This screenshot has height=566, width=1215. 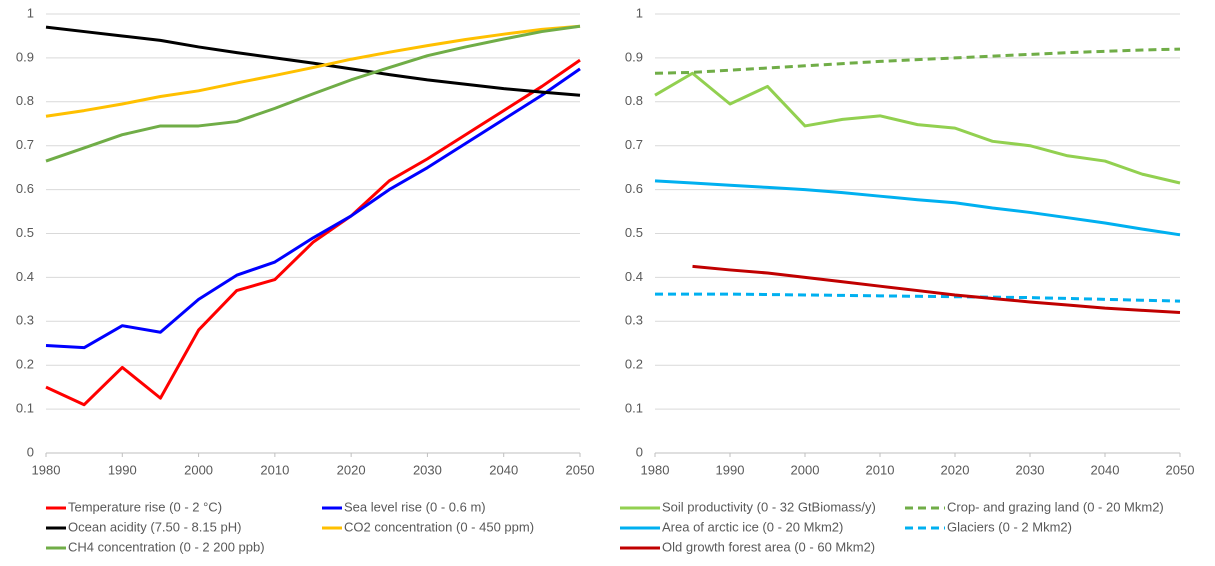 I want to click on legend-label: Old growth forest area (0 - 60 Mkm2), so click(x=768, y=546).